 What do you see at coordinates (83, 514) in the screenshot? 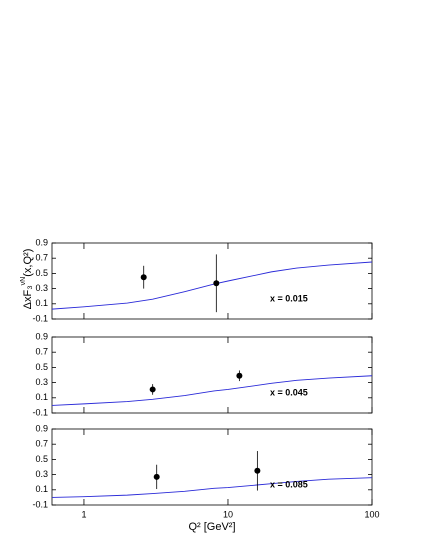
I see `x-tick-label: 1` at bounding box center [83, 514].